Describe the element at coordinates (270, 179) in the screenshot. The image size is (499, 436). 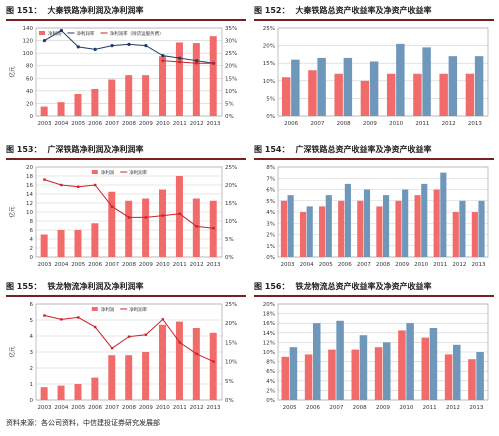
I see `y-tick-label: 7%` at that location.